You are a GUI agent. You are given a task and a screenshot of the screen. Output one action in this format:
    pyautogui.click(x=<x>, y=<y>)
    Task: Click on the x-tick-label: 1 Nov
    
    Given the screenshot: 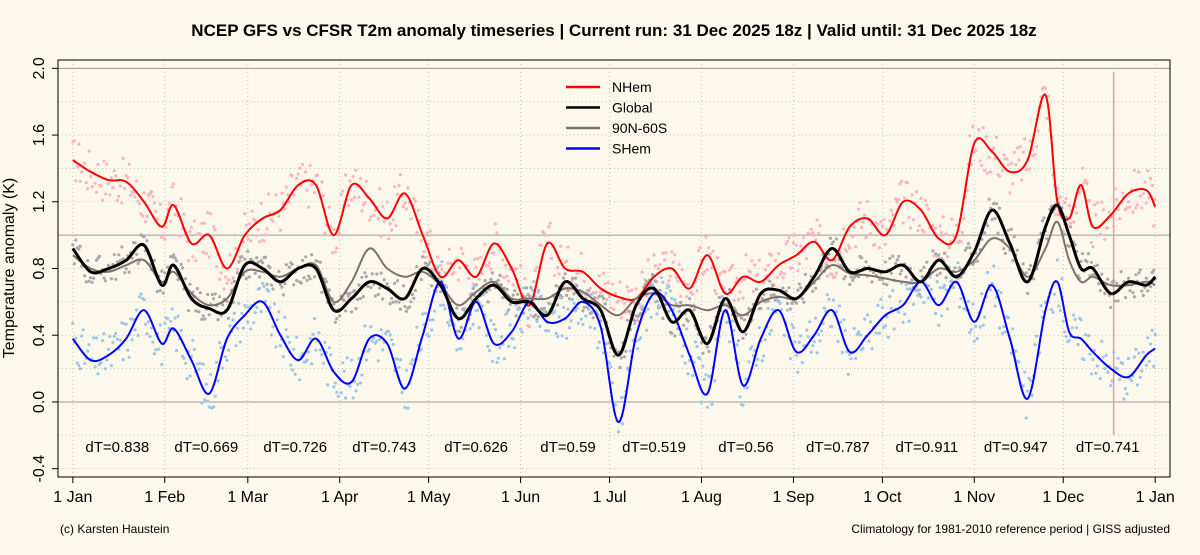 What is the action you would take?
    pyautogui.click(x=974, y=497)
    